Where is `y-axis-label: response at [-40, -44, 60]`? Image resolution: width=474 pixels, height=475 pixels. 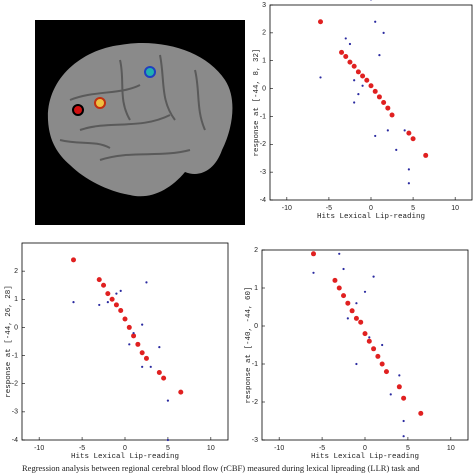
y-axis-label: response at [-40, -44, 60] is located at coordinates (249, 344).